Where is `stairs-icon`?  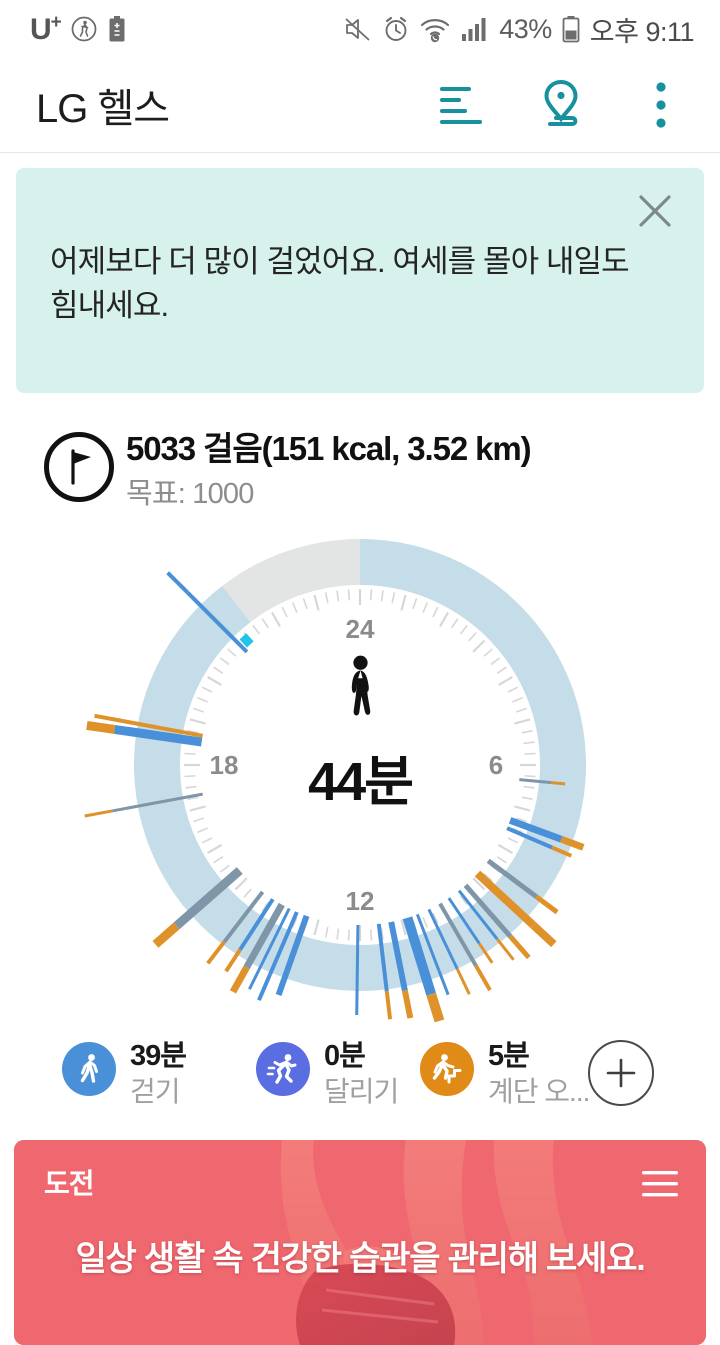
stairs-icon is located at coordinates (447, 1069).